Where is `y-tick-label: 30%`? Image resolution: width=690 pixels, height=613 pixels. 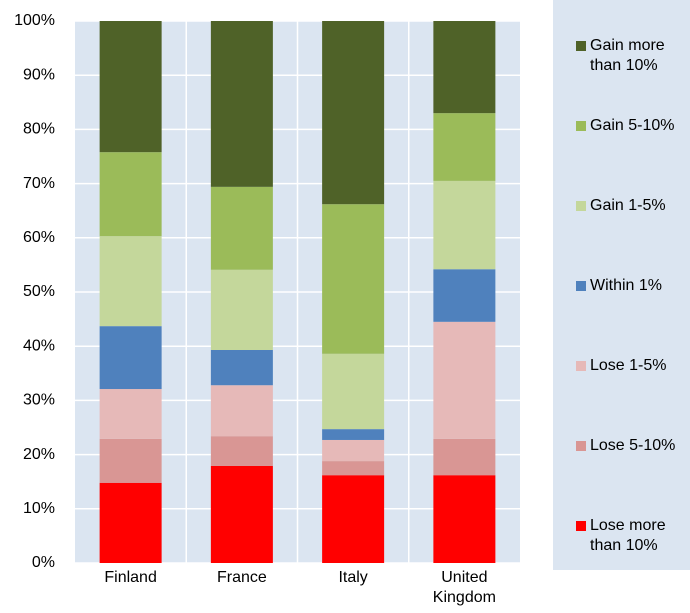 y-tick-label: 30% is located at coordinates (39, 400).